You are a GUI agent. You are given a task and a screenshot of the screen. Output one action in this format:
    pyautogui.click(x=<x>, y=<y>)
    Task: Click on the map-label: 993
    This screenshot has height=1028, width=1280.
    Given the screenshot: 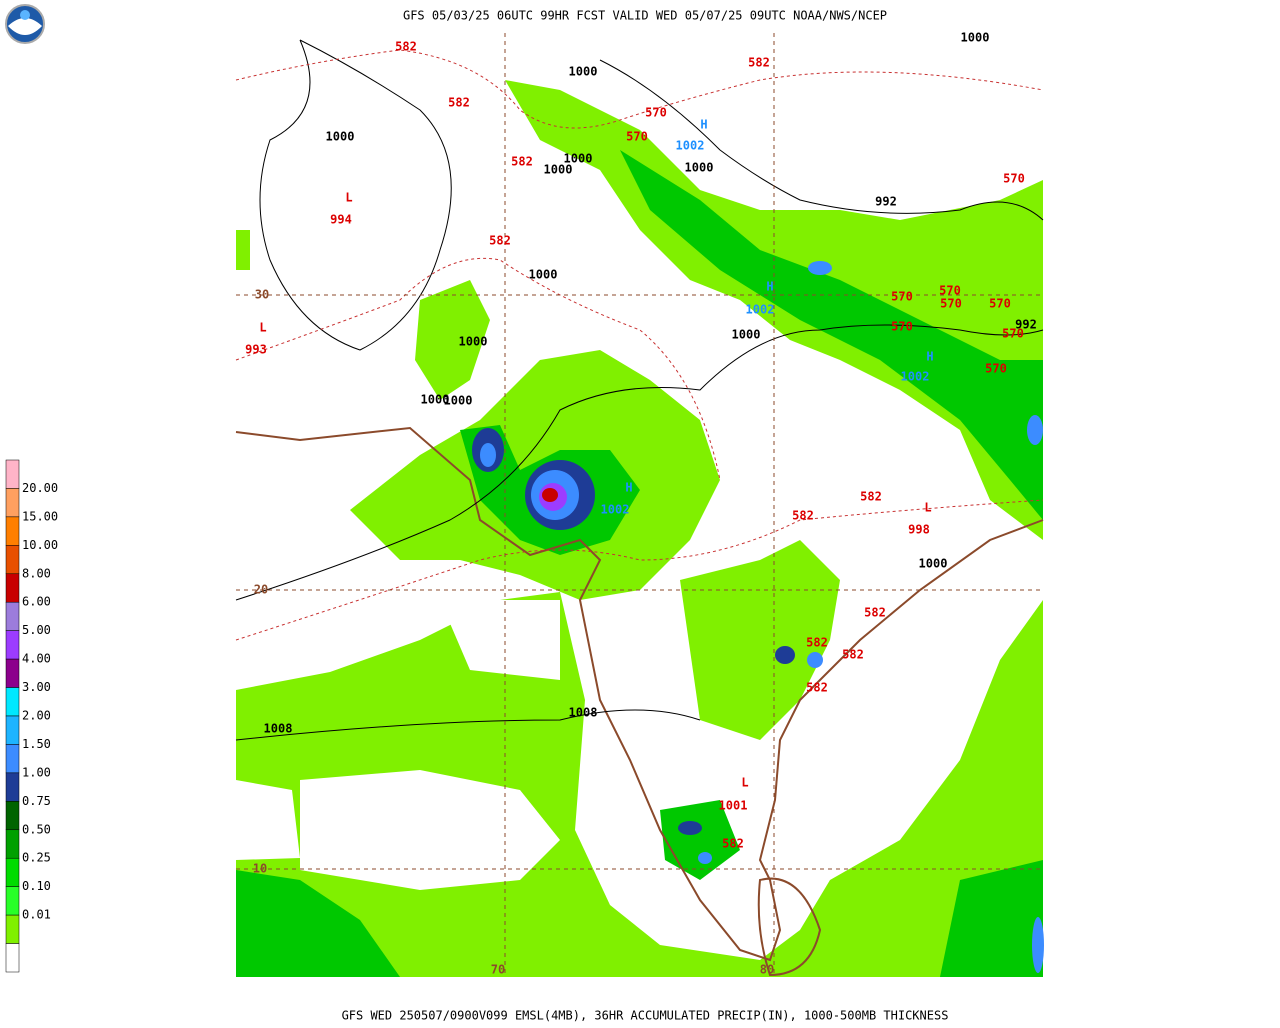 What is the action you would take?
    pyautogui.click(x=256, y=350)
    